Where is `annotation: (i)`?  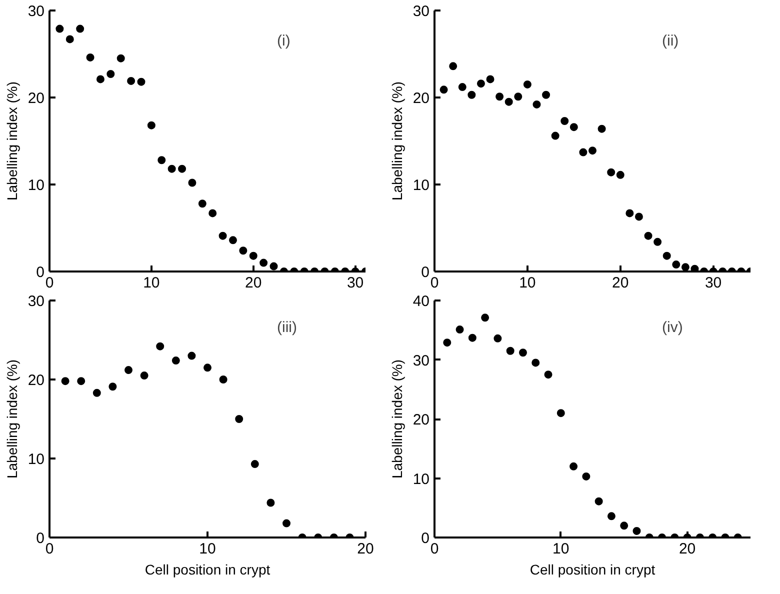
annotation: (i) is located at coordinates (283, 41).